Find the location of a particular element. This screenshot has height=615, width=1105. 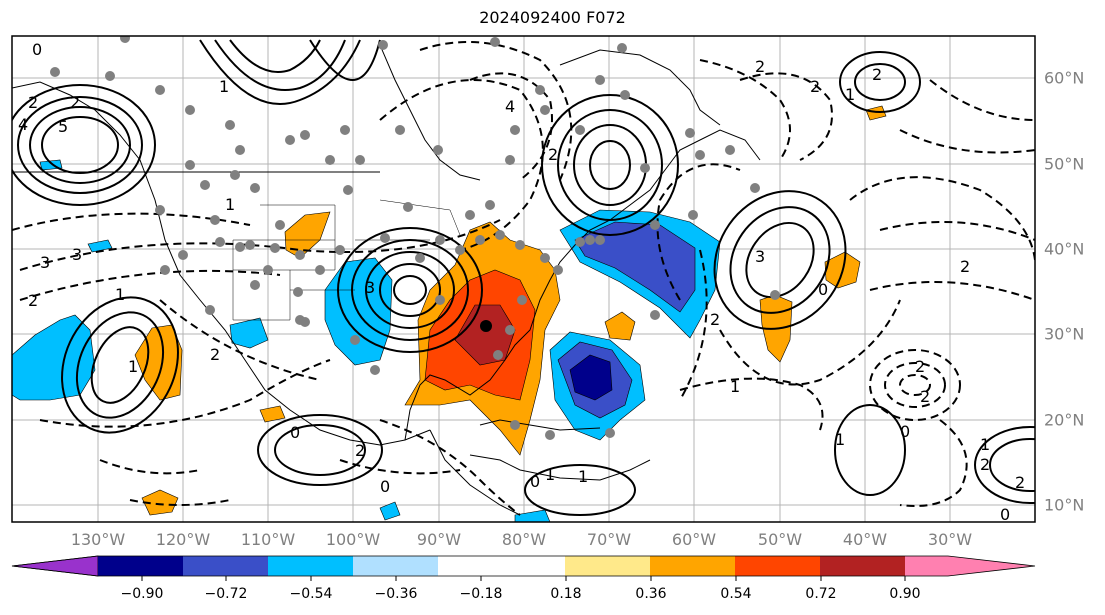

colorbar-tick-label: 0.54 is located at coordinates (736, 594).